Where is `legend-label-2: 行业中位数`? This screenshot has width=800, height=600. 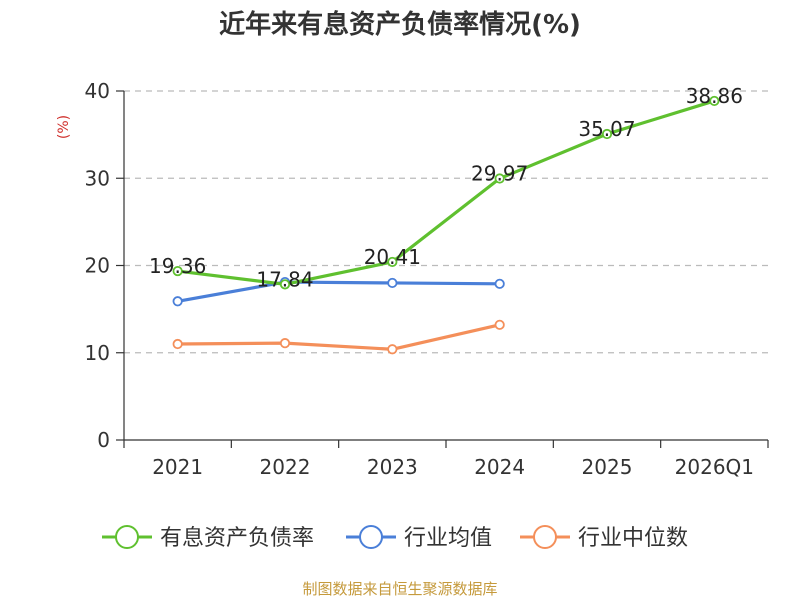 legend-label-2: 行业中位数 is located at coordinates (633, 538).